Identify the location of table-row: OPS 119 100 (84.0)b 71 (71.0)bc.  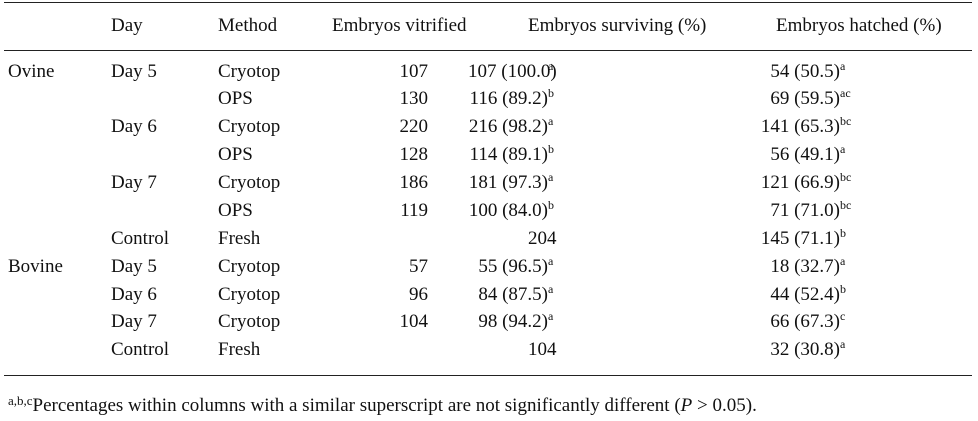
(489, 210).